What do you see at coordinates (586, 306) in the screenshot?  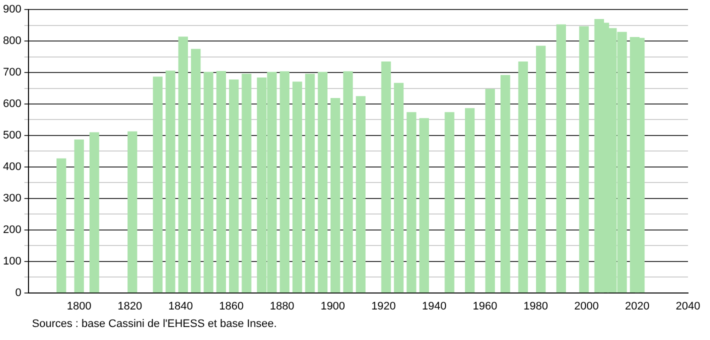 I see `x-tick-label: 2000` at bounding box center [586, 306].